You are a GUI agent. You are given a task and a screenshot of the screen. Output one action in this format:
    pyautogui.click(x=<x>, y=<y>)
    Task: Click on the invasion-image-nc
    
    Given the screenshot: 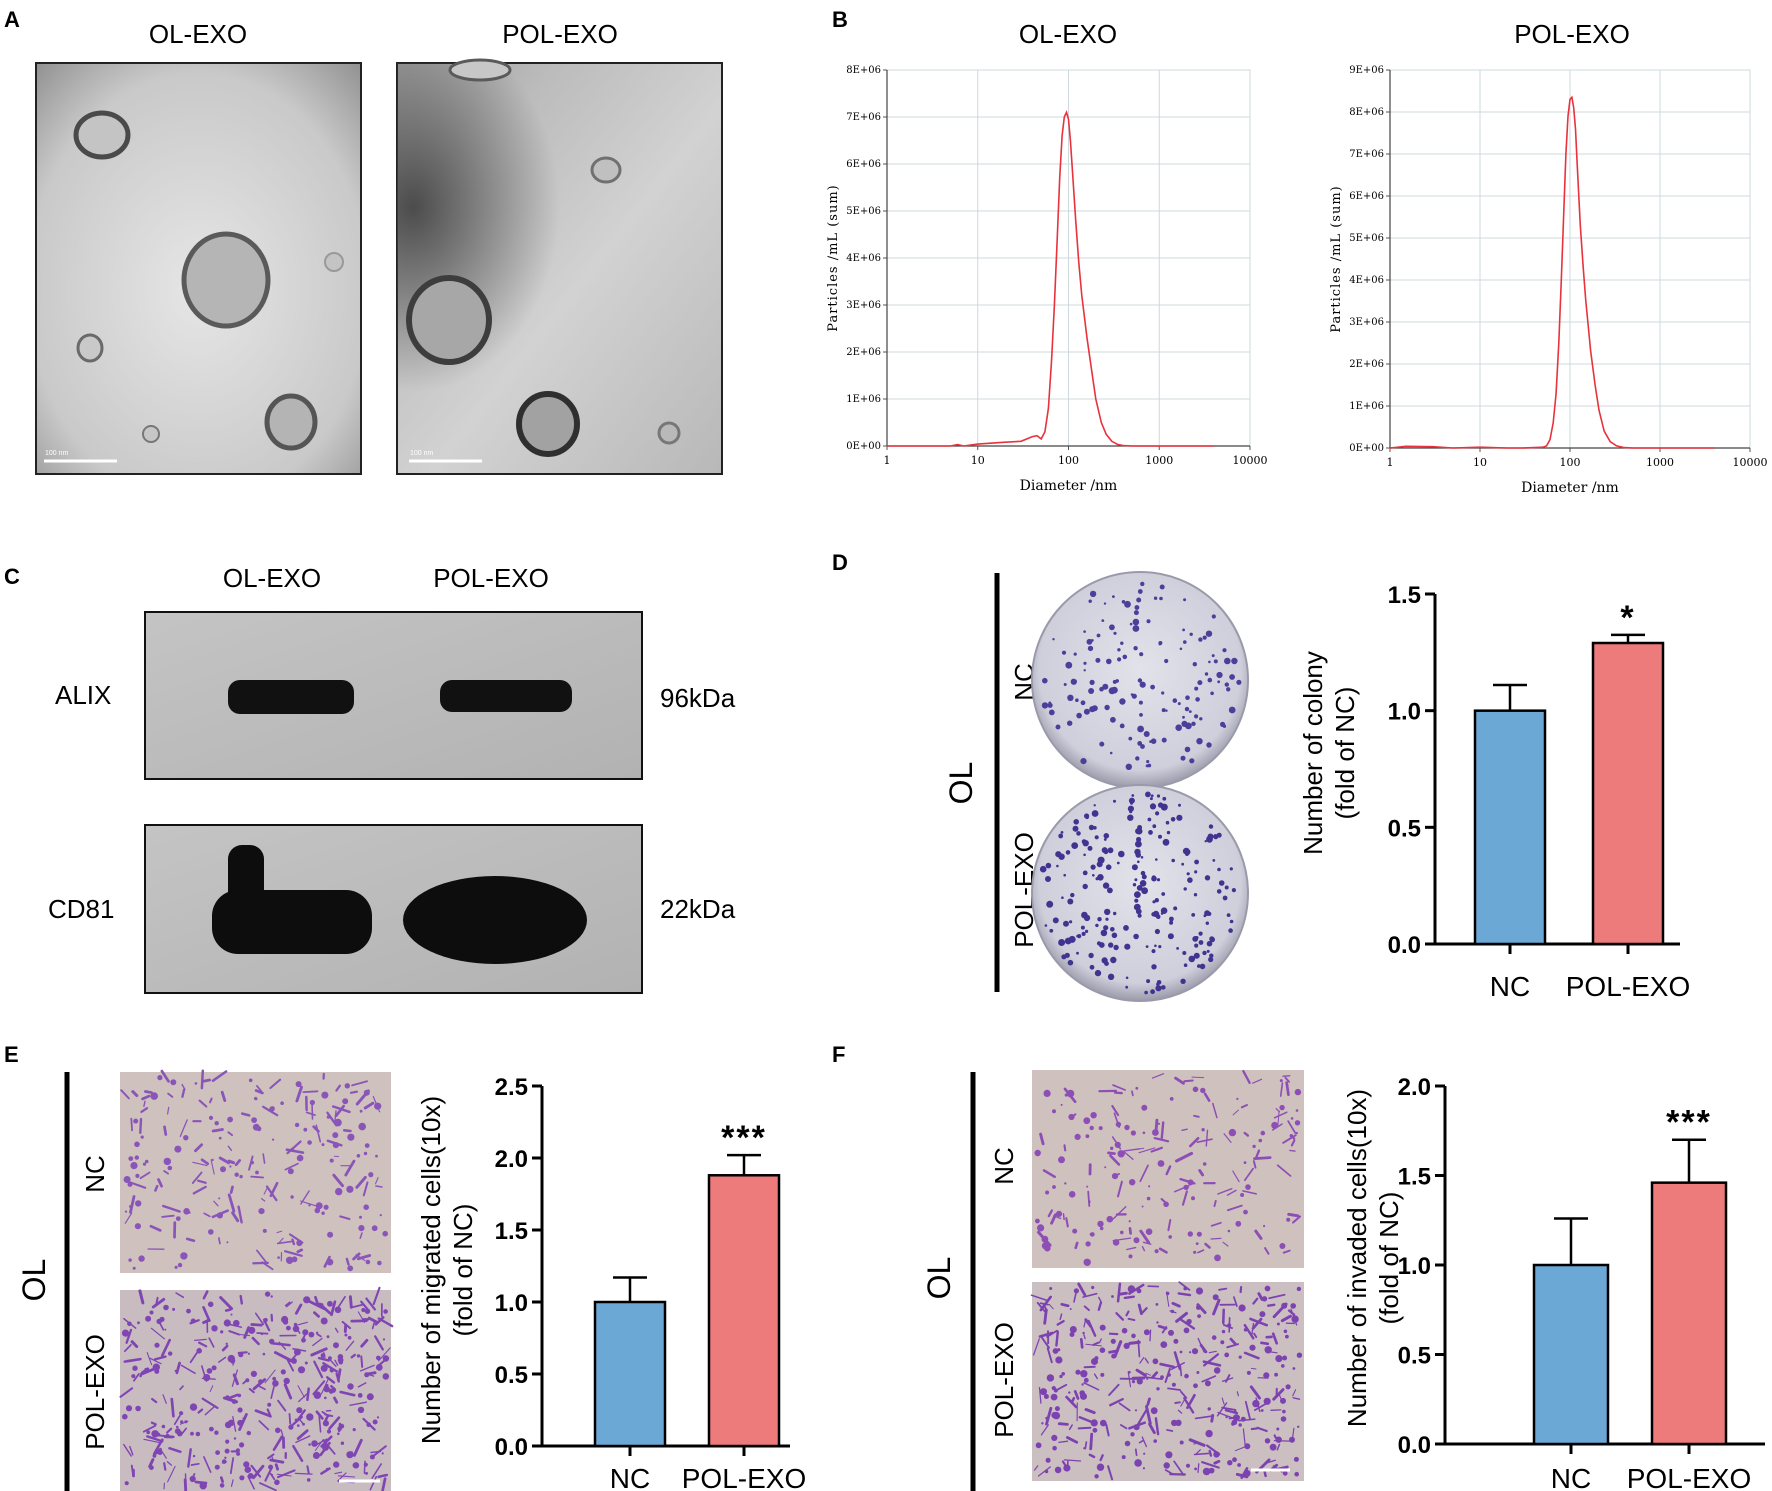 What is the action you would take?
    pyautogui.click(x=1168, y=1168)
    